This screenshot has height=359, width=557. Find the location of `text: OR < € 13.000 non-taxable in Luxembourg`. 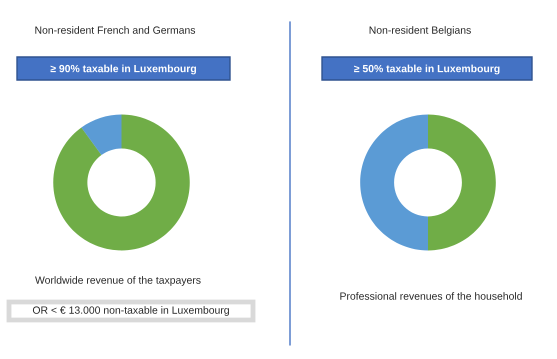

text: OR < € 13.000 non-taxable in Luxembourg is located at coordinates (130, 311).